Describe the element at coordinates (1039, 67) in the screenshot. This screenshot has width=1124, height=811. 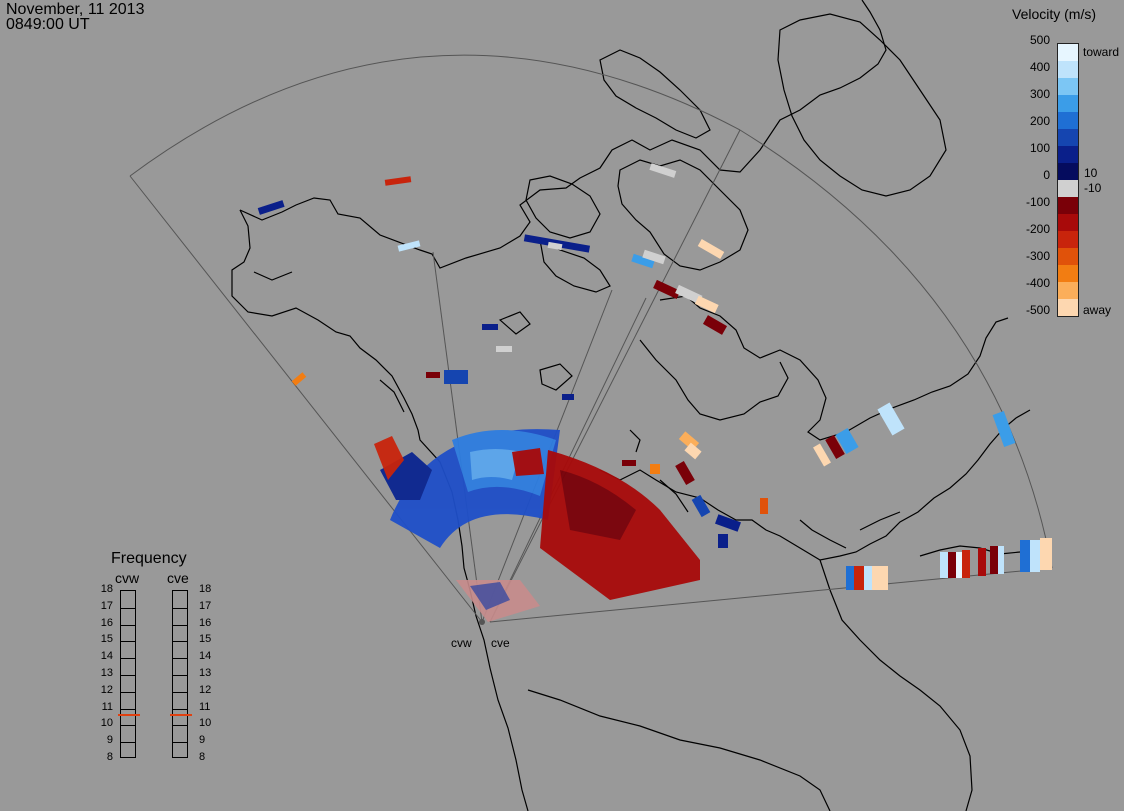
I see `colorbar-tick-label: 400` at that location.